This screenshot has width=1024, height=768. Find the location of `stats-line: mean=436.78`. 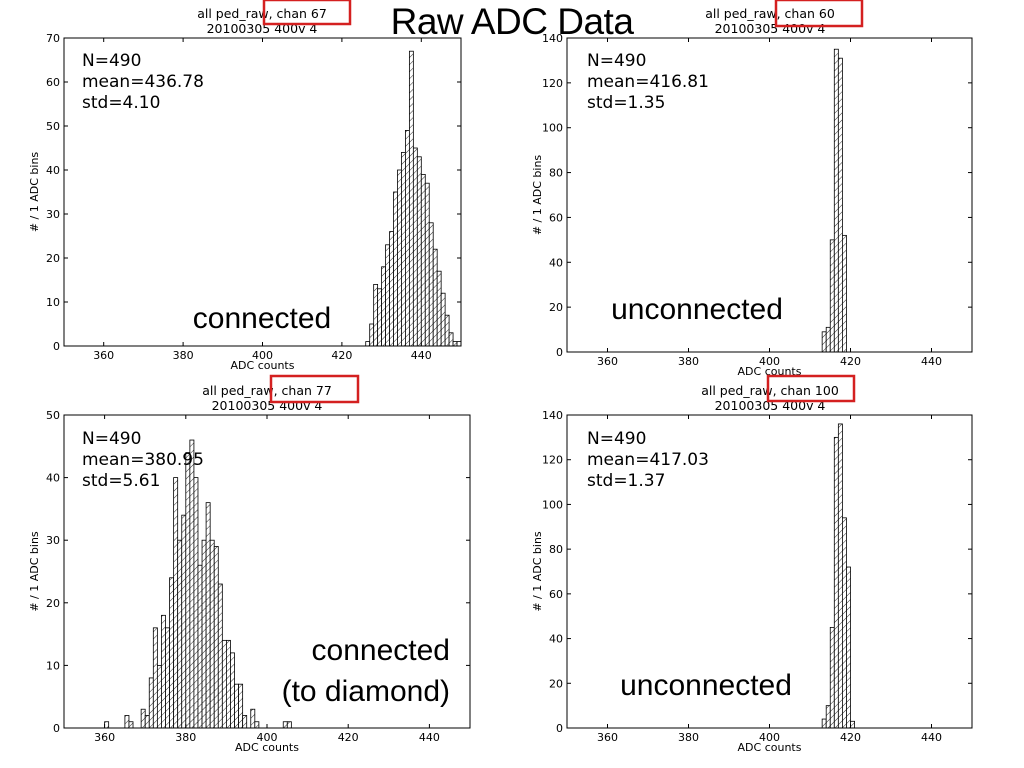

stats-line: mean=436.78 is located at coordinates (143, 82).